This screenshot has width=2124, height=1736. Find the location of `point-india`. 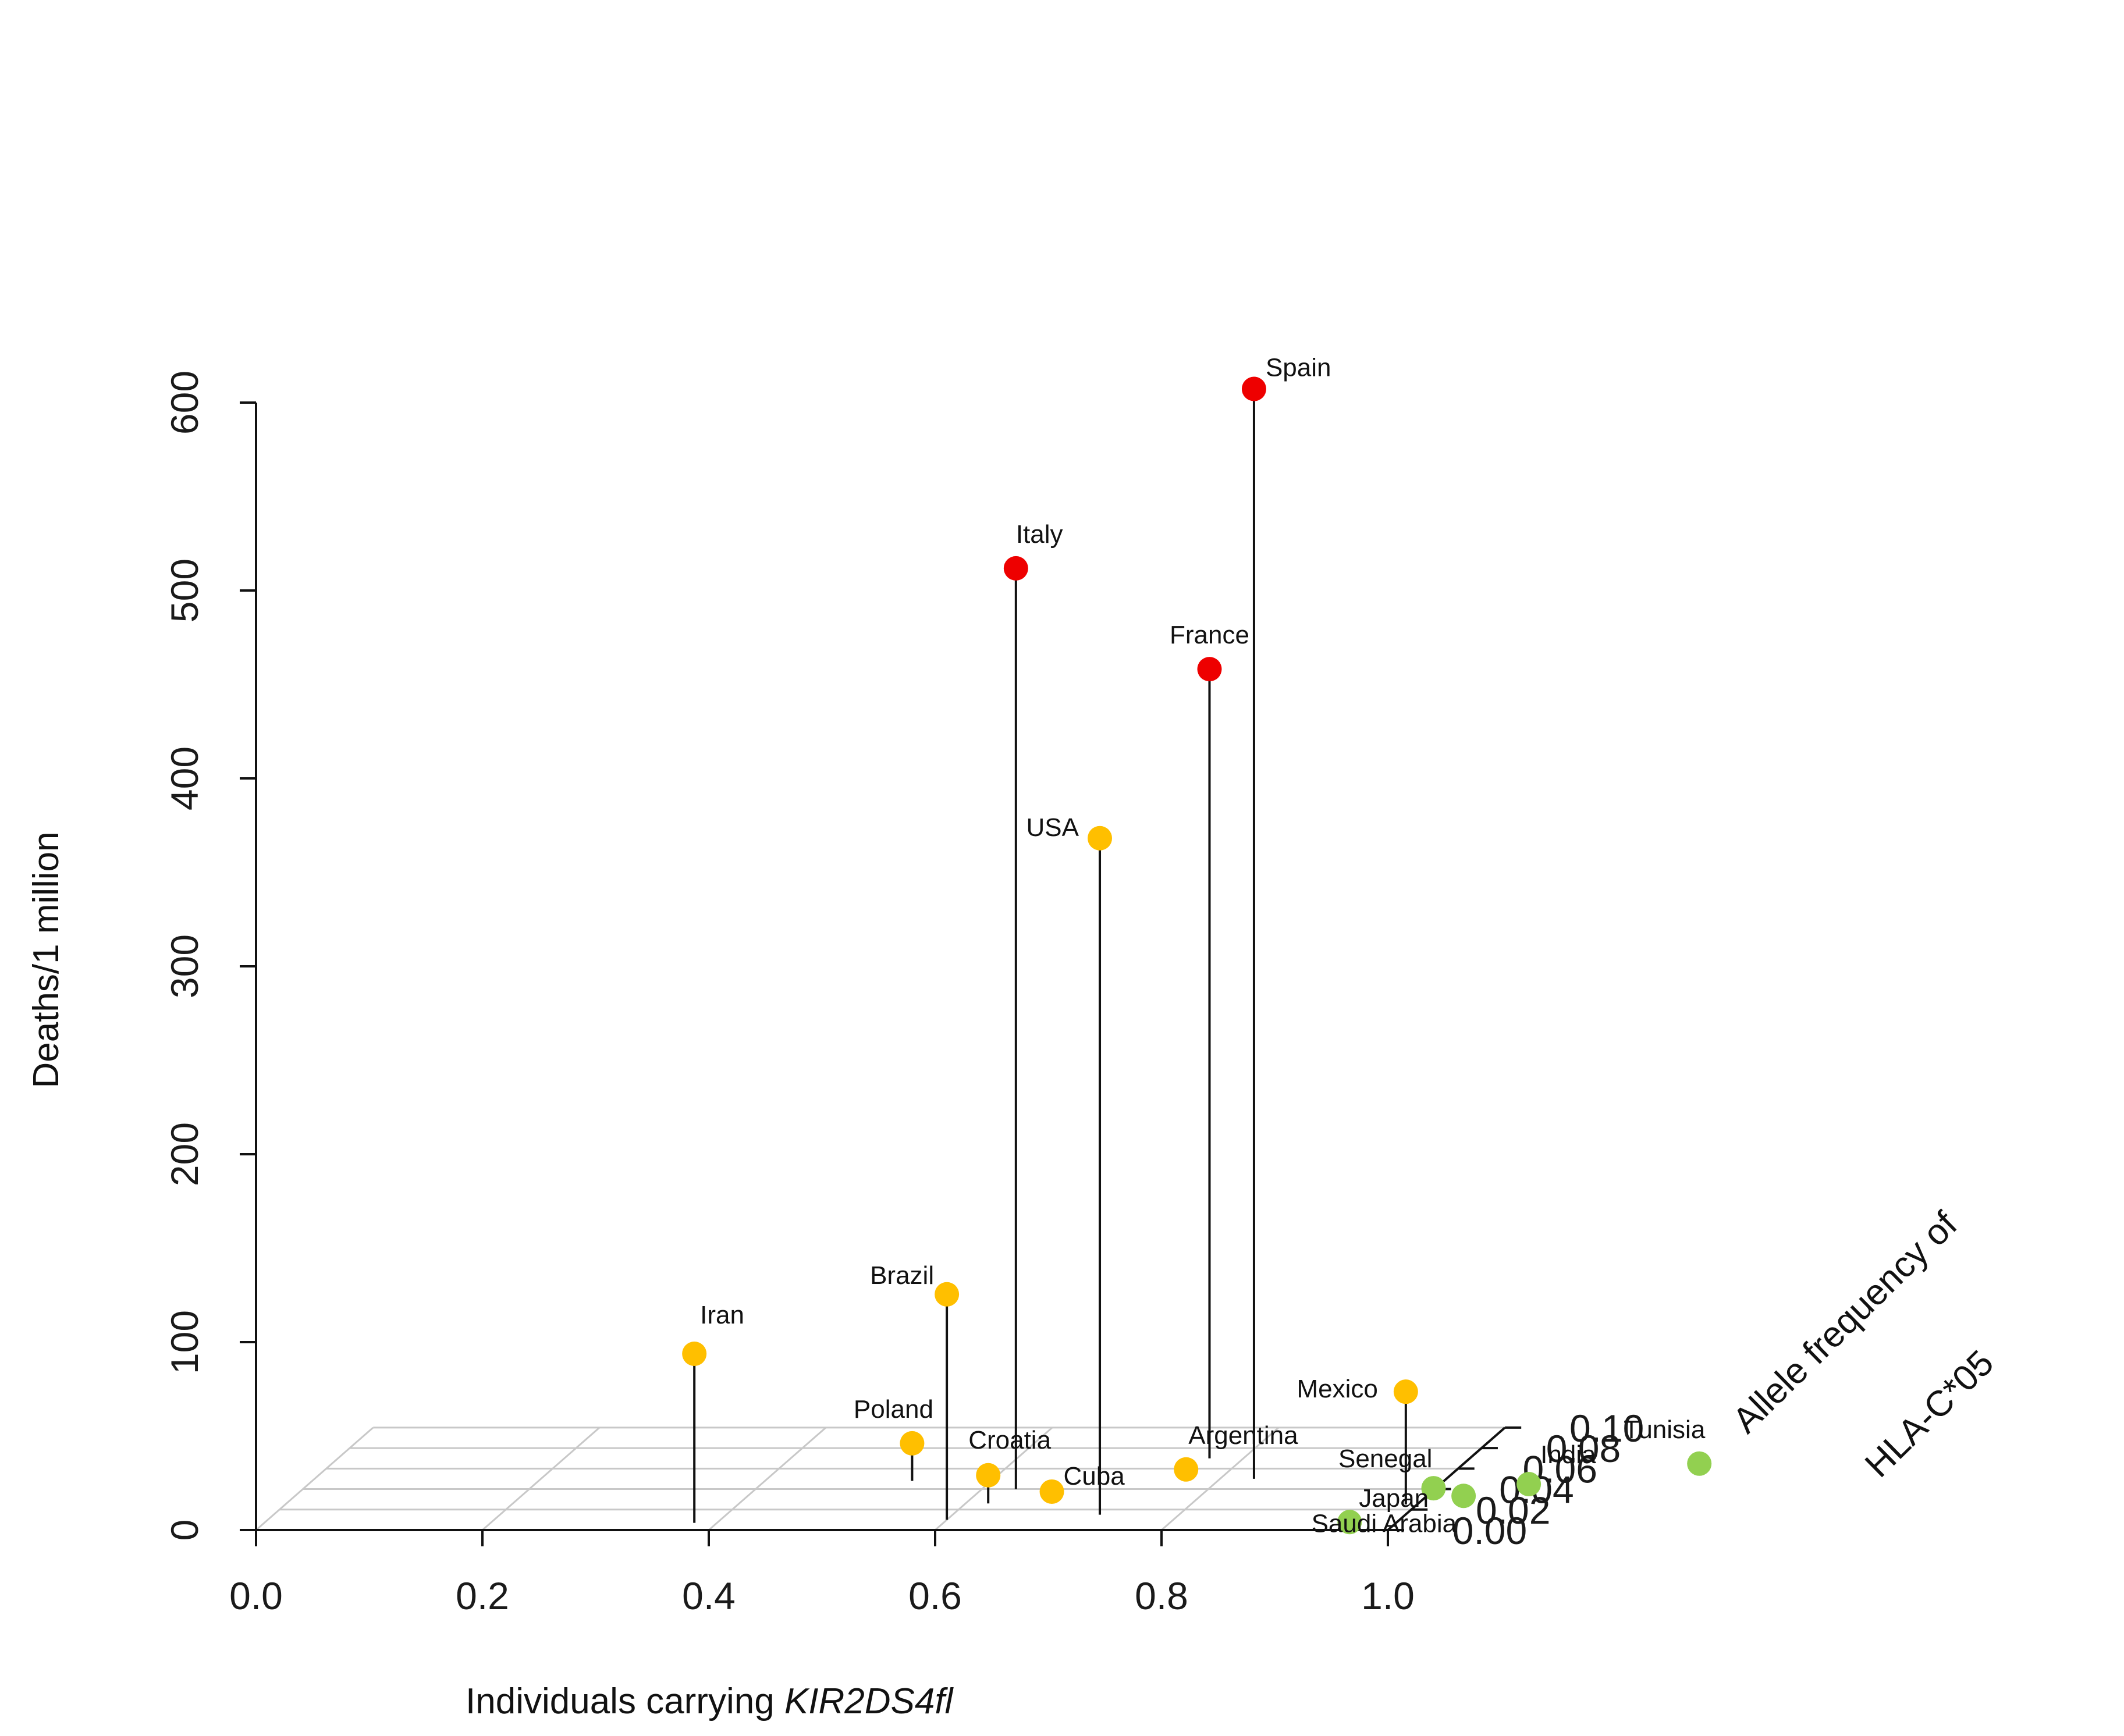

point-india is located at coordinates (1529, 1485).